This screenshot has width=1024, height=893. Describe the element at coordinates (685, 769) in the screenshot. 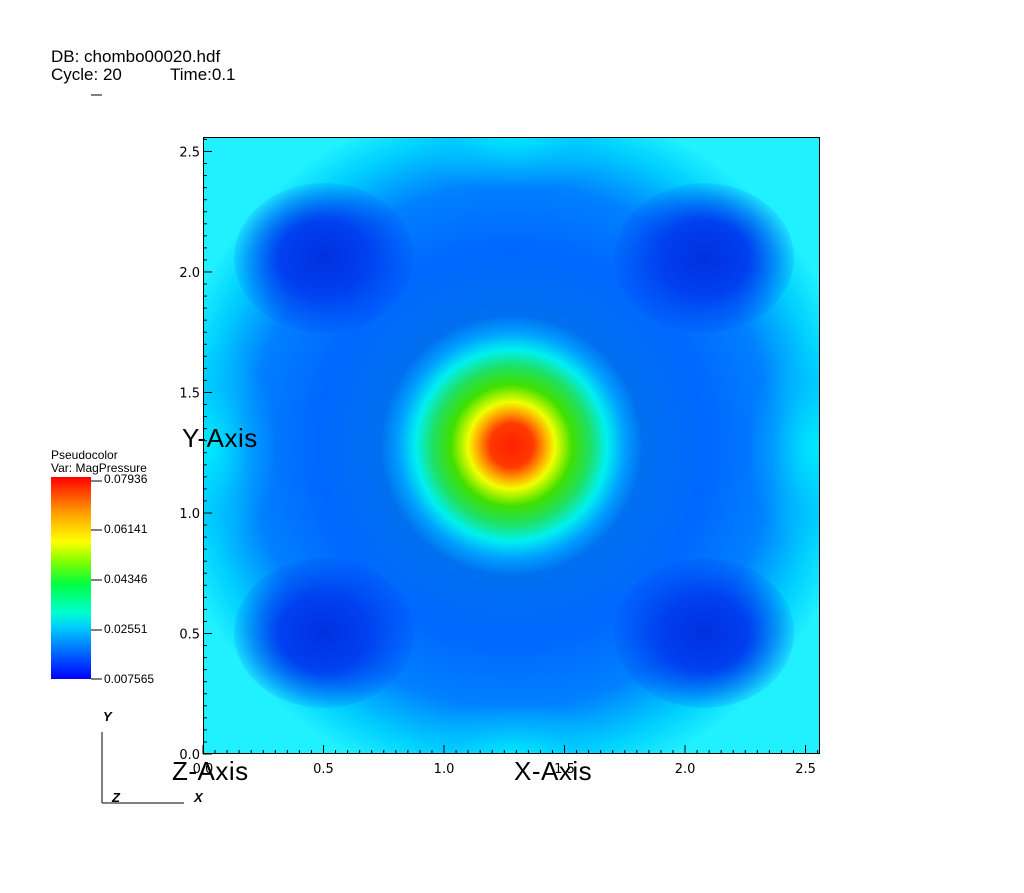

I see `x-tick-label: 2.0` at that location.